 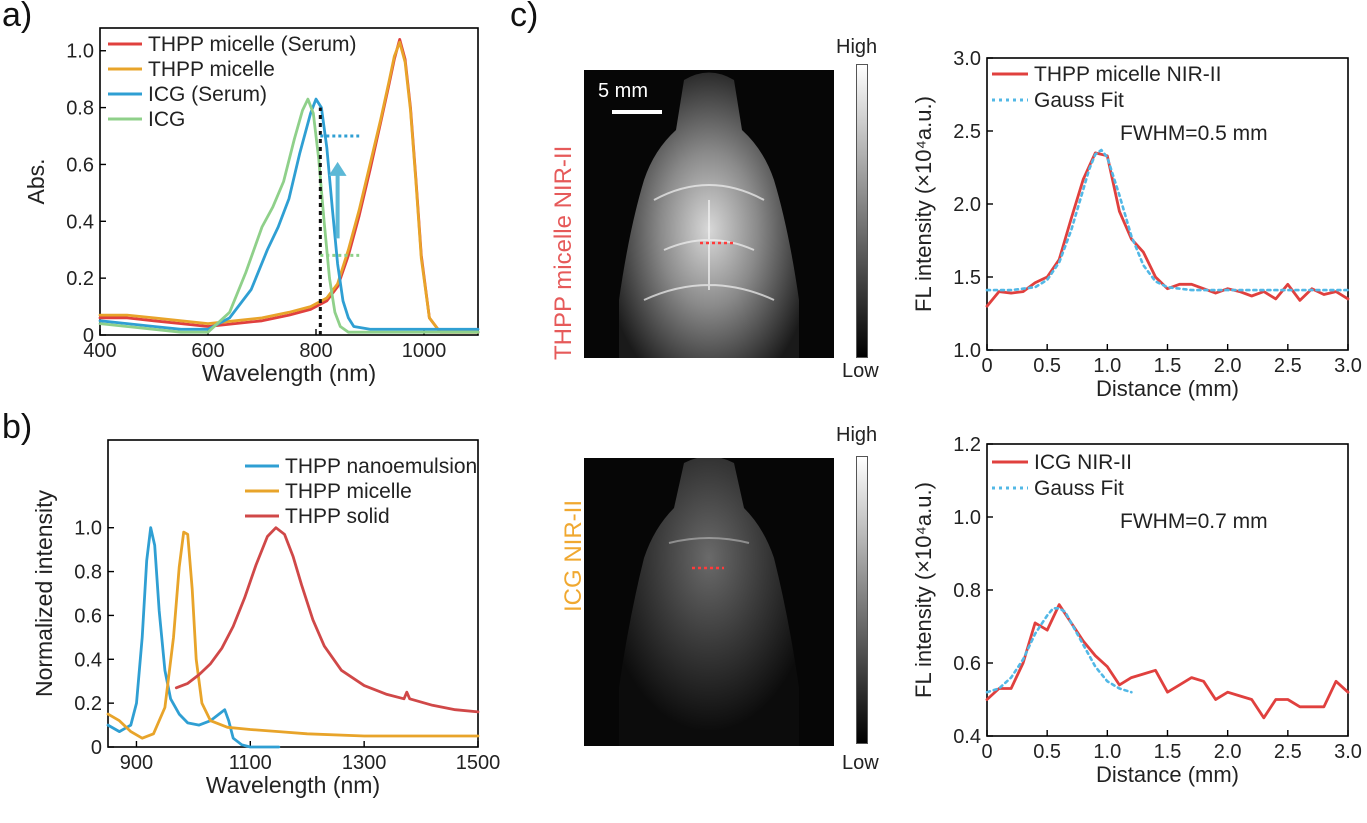 What do you see at coordinates (1228, 366) in the screenshot?
I see `x-tick-label-c1: 2.0` at bounding box center [1228, 366].